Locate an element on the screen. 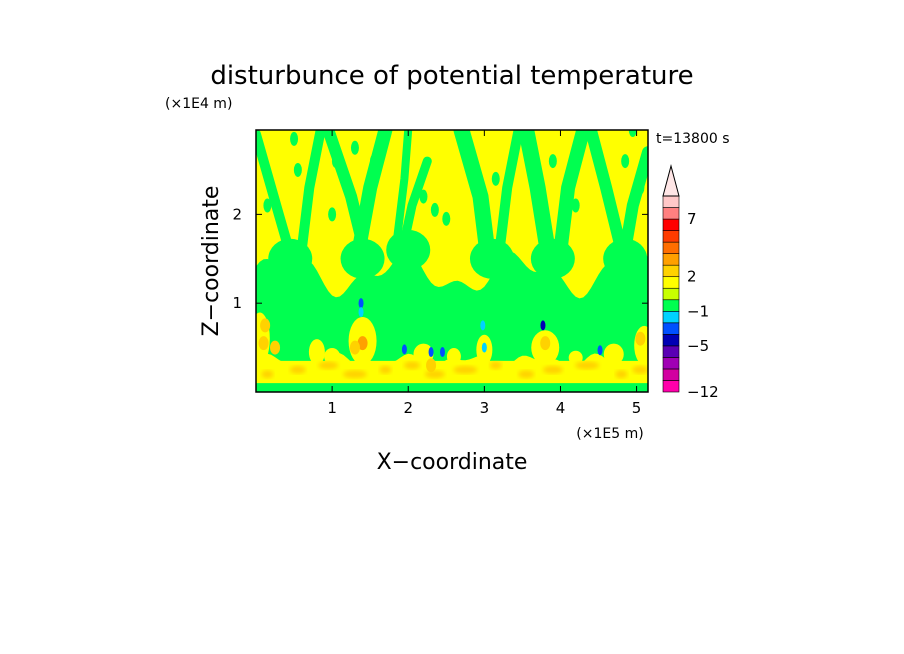  colorbar-tick-label: 2 is located at coordinates (692, 277).